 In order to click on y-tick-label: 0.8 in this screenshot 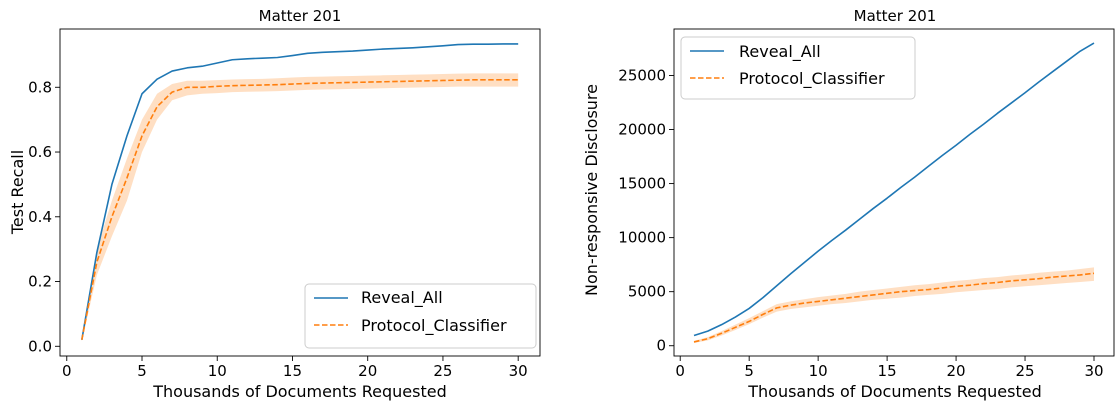, I will do `click(40, 87)`.